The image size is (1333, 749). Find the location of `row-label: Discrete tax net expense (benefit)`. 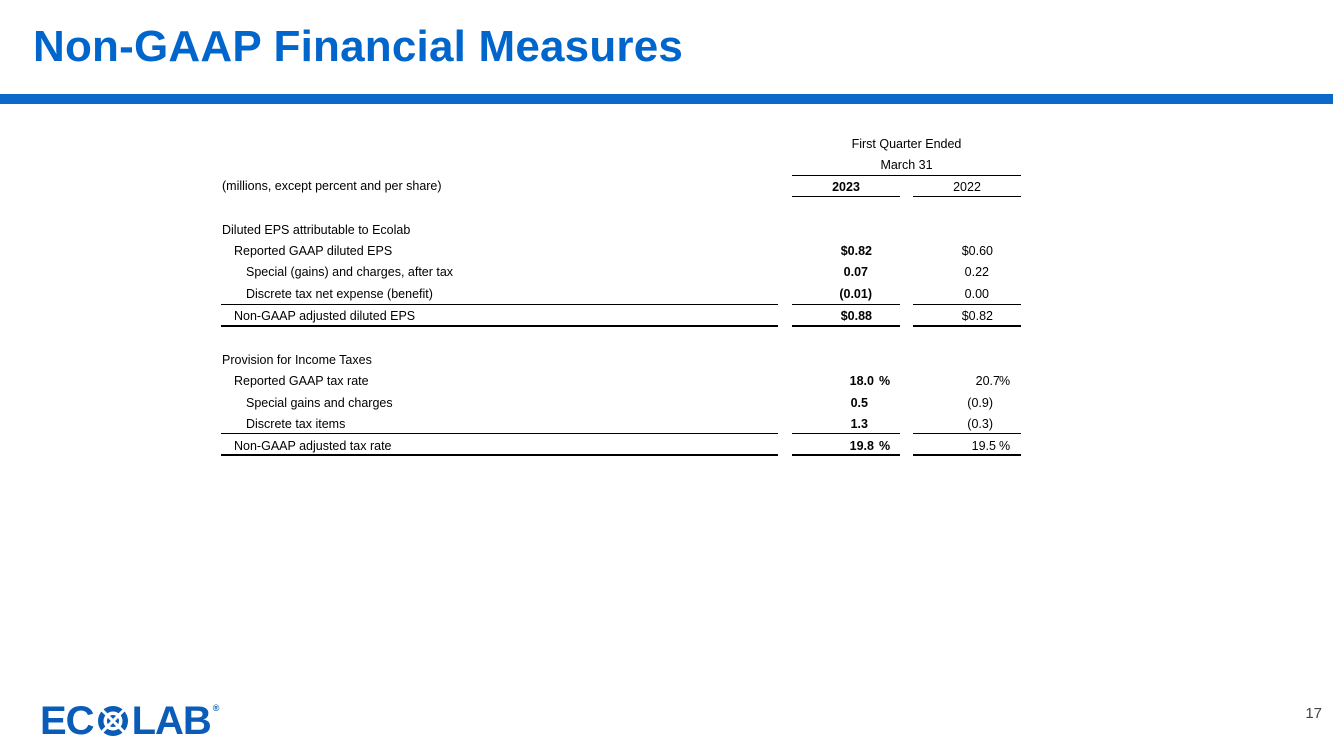

row-label: Discrete tax net expense (benefit) is located at coordinates (339, 294).